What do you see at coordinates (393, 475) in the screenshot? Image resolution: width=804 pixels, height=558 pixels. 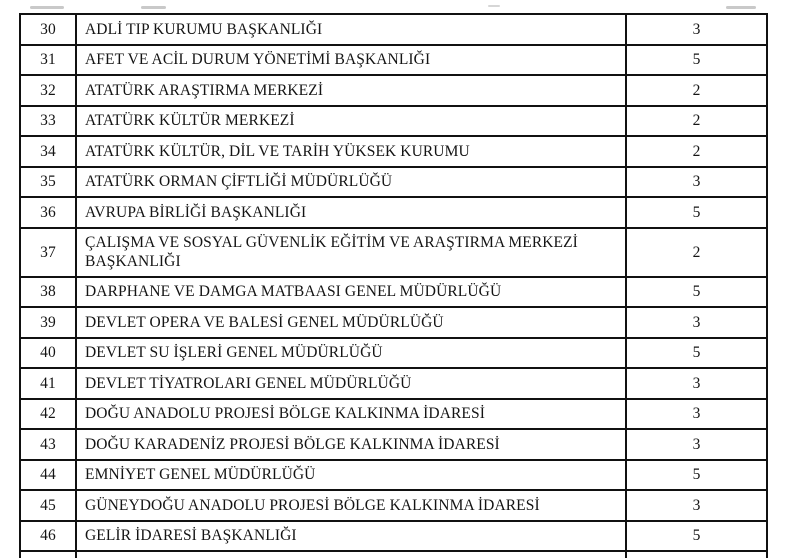 I see `table-row: 44 EMNİYET GENEL MÜDÜRLÜĞÜ 5` at bounding box center [393, 475].